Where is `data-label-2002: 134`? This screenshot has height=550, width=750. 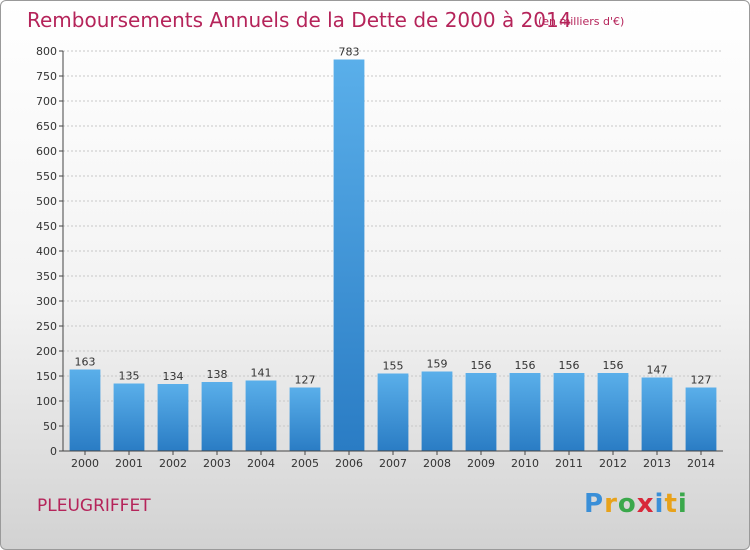 data-label-2002: 134 is located at coordinates (173, 376).